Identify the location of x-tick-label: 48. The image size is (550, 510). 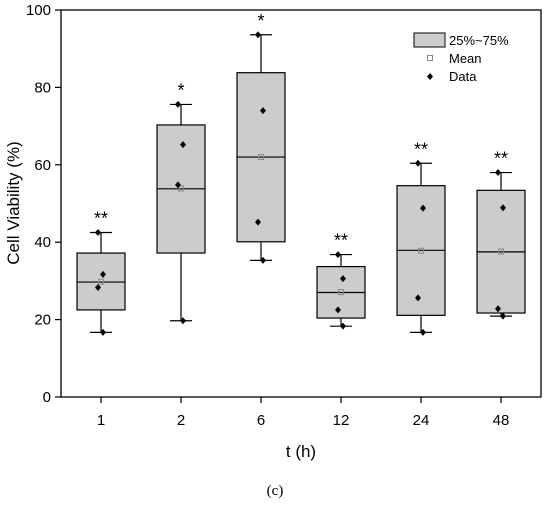
(501, 420).